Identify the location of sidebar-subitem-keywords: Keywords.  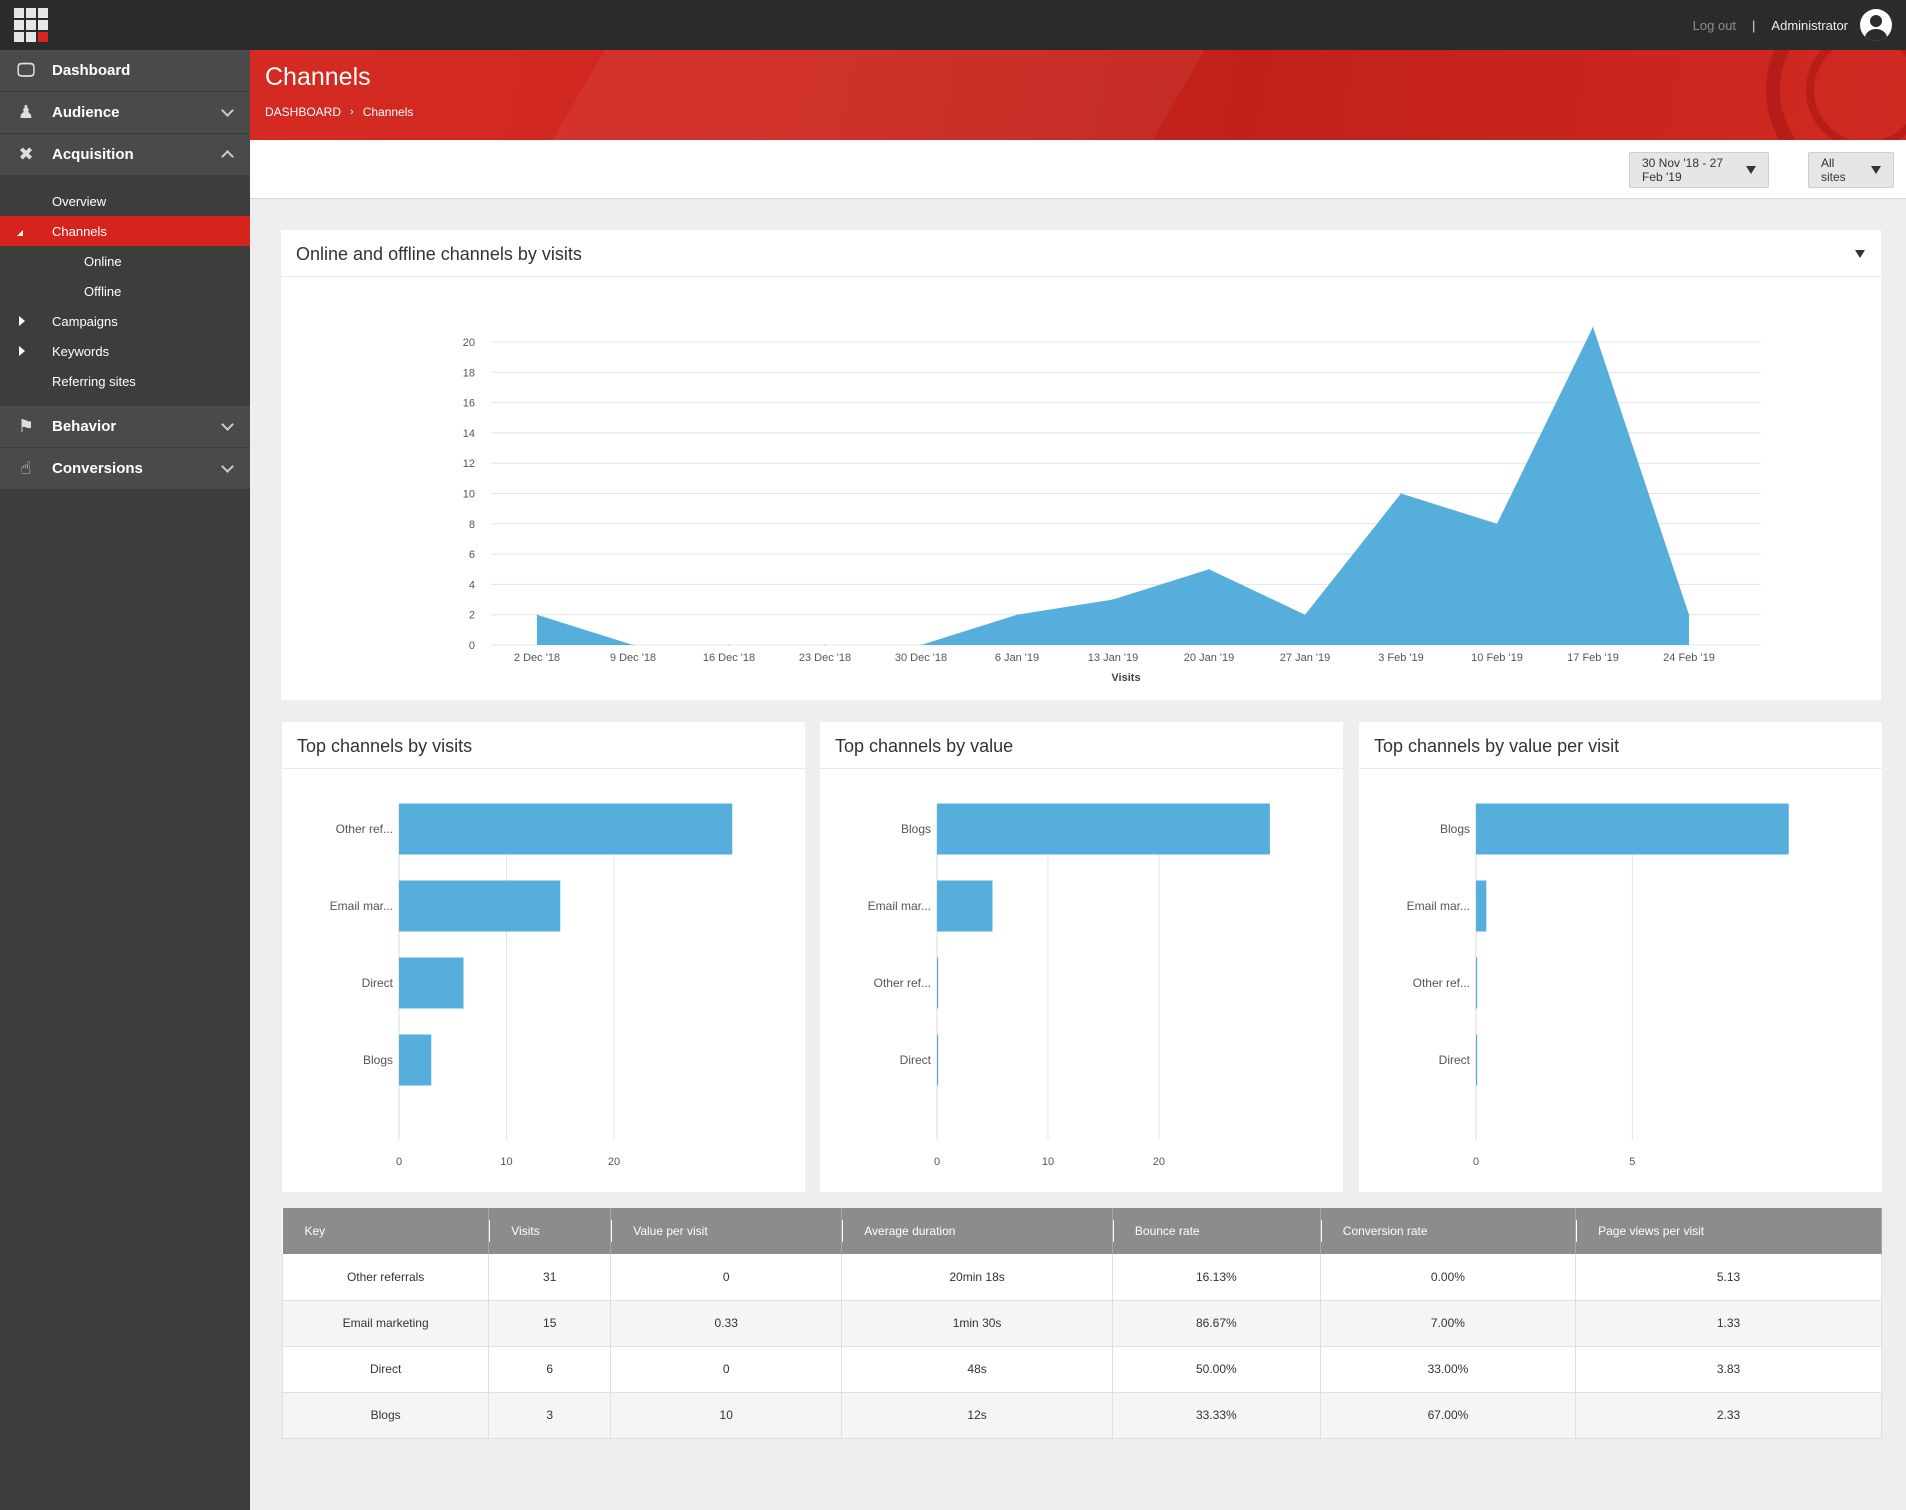
(125, 351).